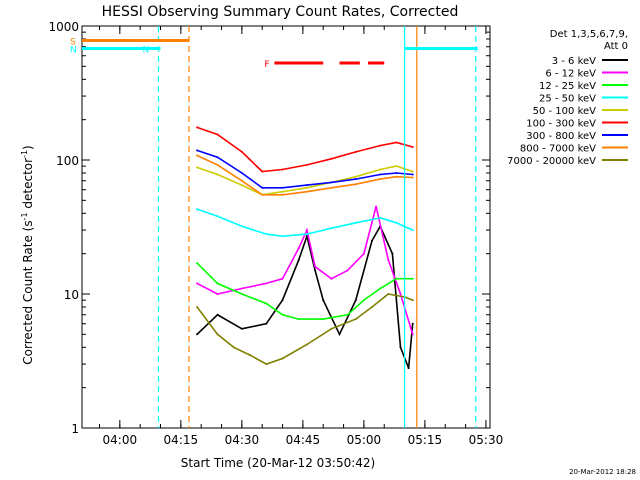 Image resolution: width=640 pixels, height=480 pixels. What do you see at coordinates (75, 429) in the screenshot?
I see `y-tick-label: 1` at bounding box center [75, 429].